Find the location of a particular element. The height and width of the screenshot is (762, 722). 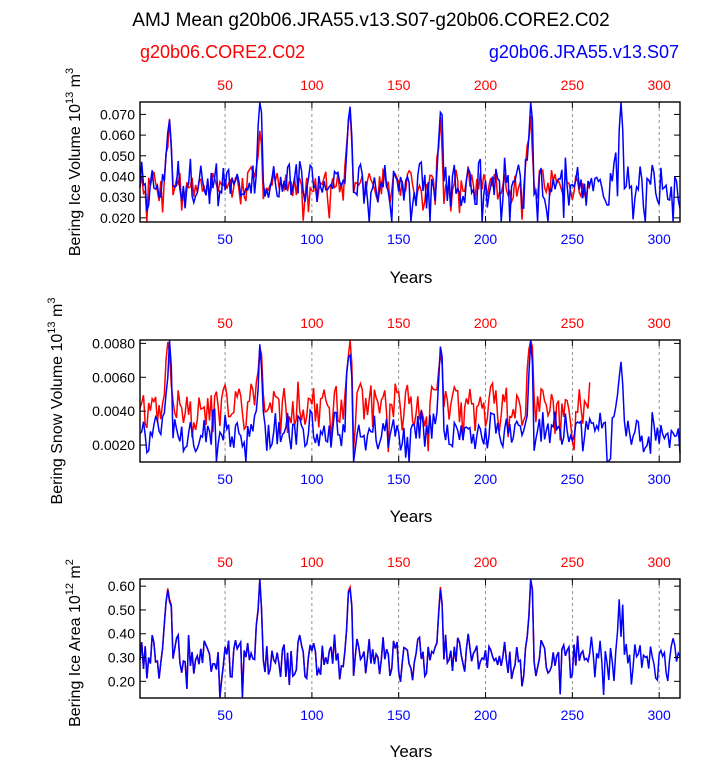

y-tick-label: 0.50 is located at coordinates (121, 610).